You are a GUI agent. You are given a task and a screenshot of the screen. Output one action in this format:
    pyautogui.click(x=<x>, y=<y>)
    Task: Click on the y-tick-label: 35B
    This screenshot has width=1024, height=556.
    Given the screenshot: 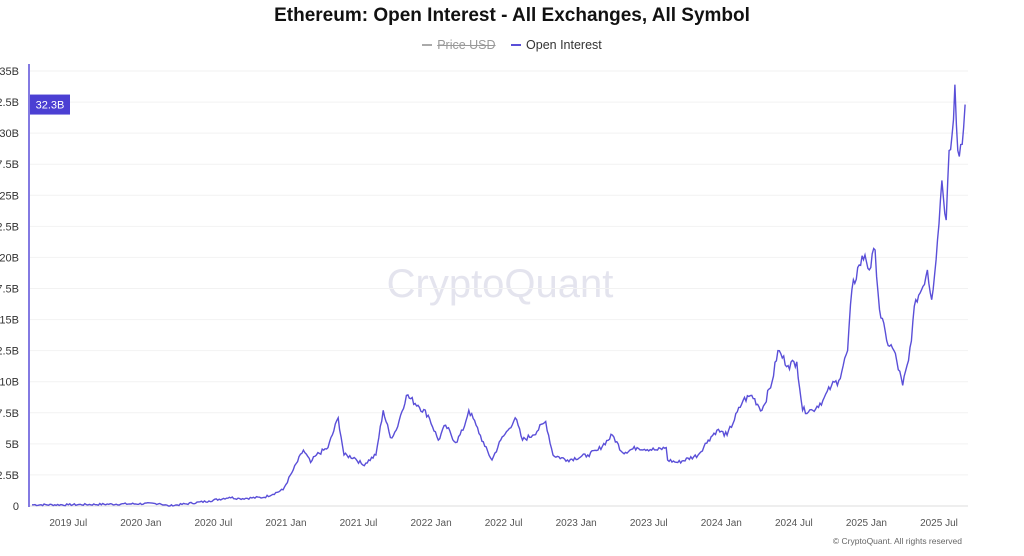 What is the action you would take?
    pyautogui.click(x=9, y=72)
    